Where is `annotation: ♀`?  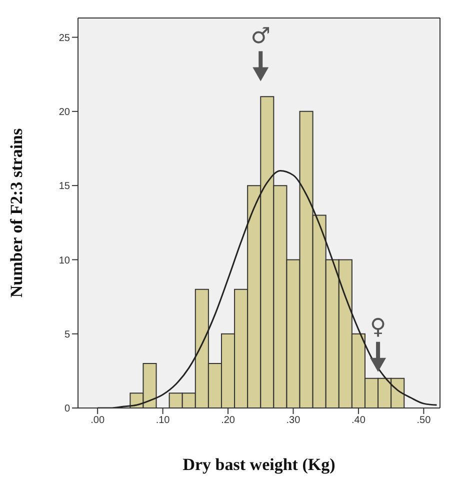
annotation: ♀ is located at coordinates (378, 327).